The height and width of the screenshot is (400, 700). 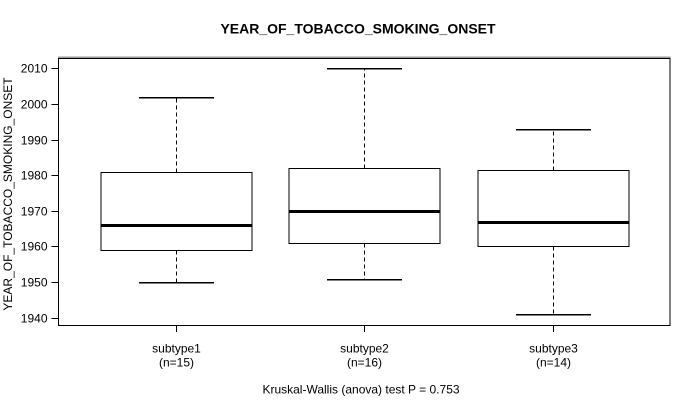 What do you see at coordinates (364, 349) in the screenshot?
I see `group-label: subtype2` at bounding box center [364, 349].